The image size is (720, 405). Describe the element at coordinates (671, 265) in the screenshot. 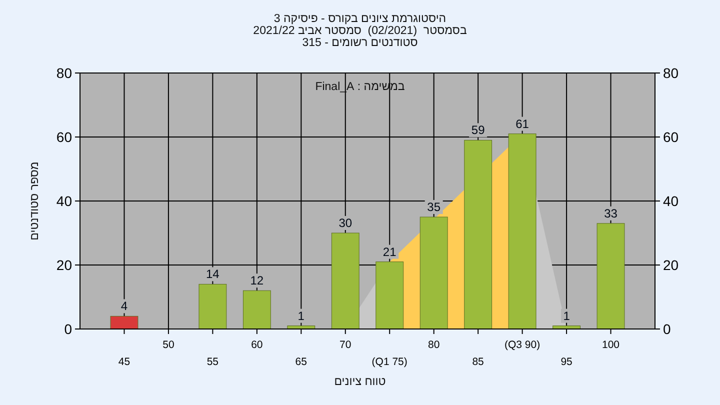

I see `y2-tick-label: 20` at that location.